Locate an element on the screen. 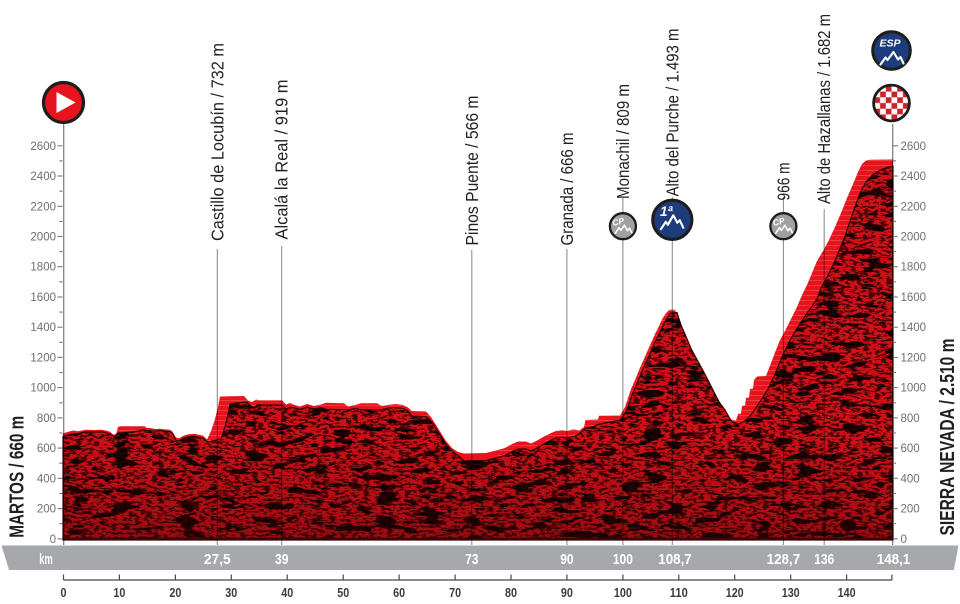 The height and width of the screenshot is (604, 960). svg-text: 108,7 is located at coordinates (675, 559).